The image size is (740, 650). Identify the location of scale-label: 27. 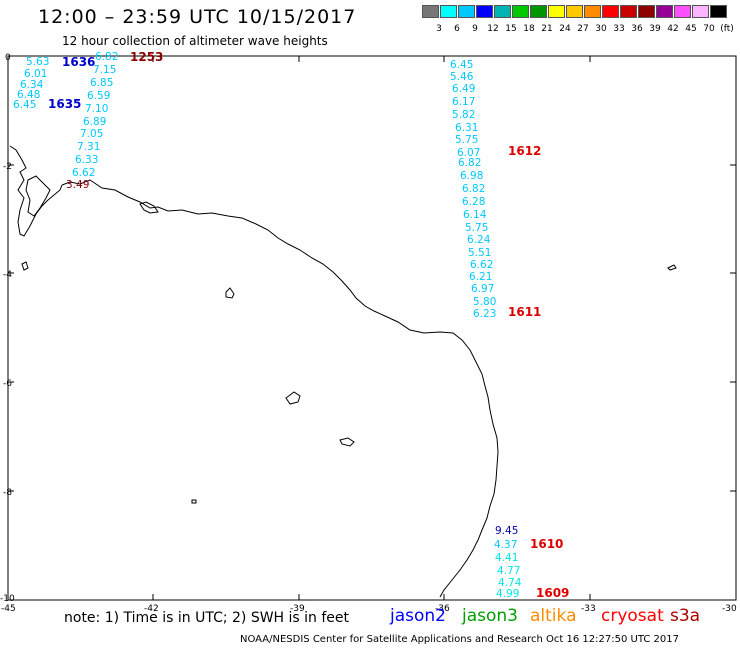
(583, 29).